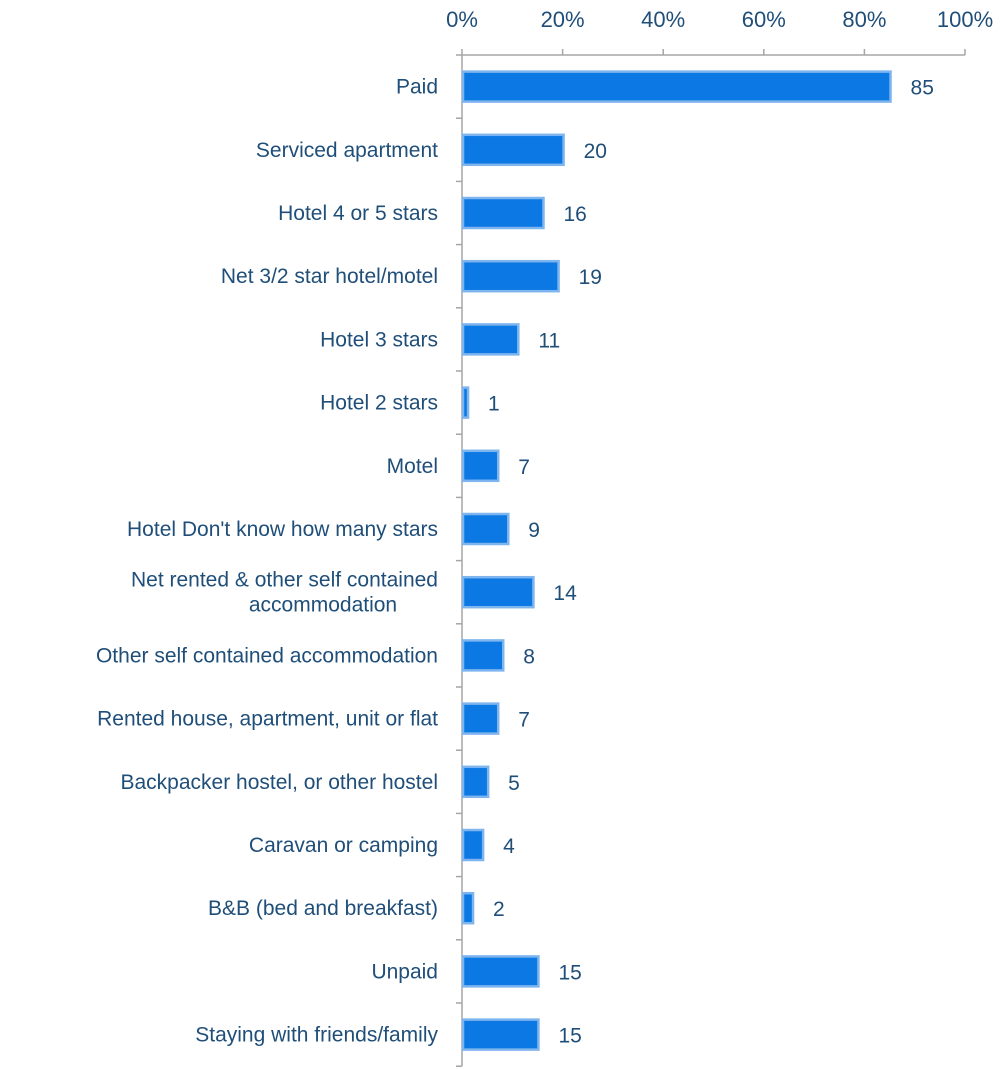  Describe the element at coordinates (412, 466) in the screenshot. I see `category-label: Motel` at that location.